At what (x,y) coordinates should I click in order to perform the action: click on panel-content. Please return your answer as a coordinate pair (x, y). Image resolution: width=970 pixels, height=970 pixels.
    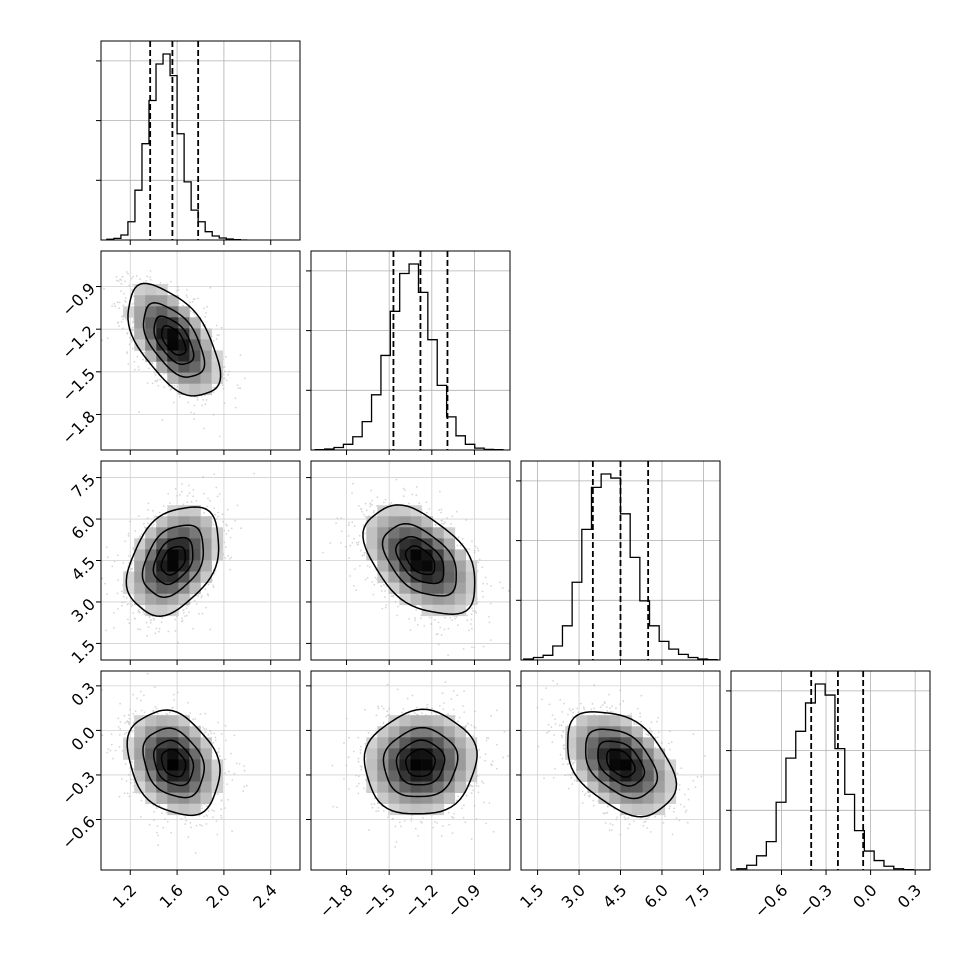
    Looking at the image, I should click on (200, 560).